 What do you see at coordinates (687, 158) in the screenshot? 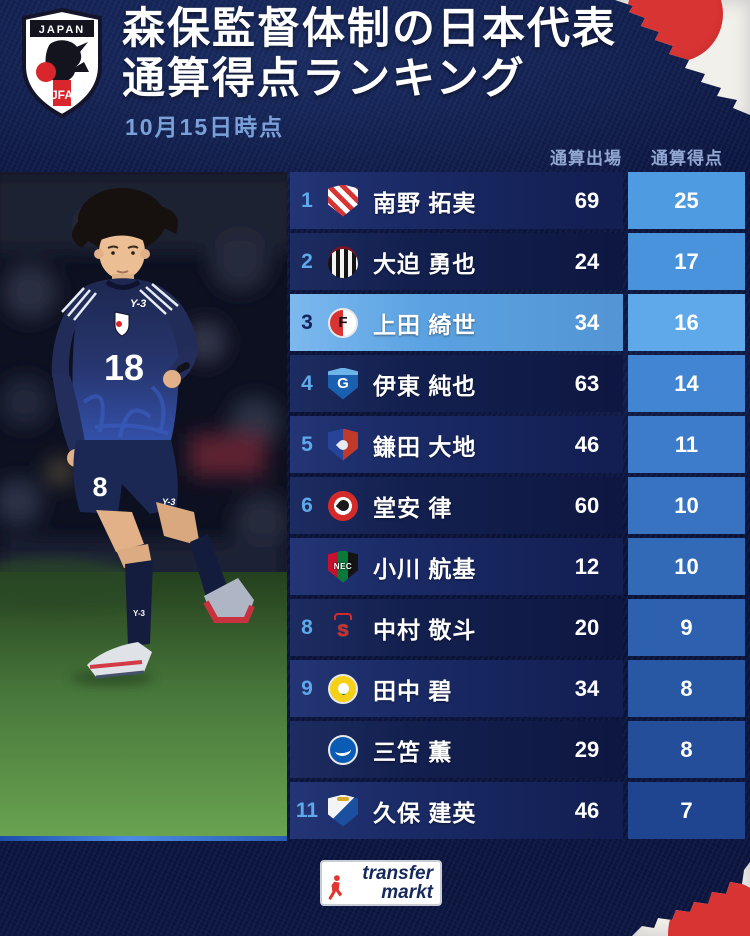
I see `column-header-goals: 通算得点` at bounding box center [687, 158].